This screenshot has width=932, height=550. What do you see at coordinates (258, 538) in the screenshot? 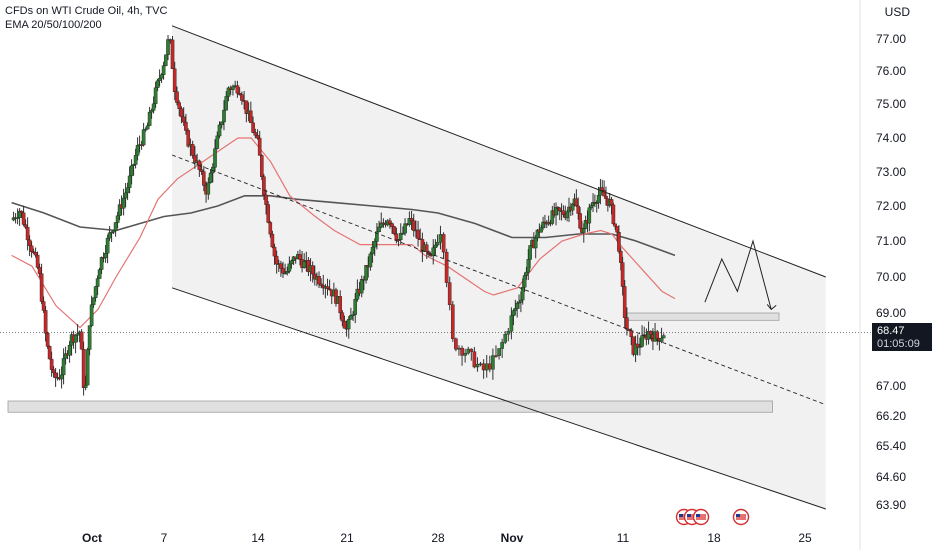
I see `x-tick-label: 14` at bounding box center [258, 538].